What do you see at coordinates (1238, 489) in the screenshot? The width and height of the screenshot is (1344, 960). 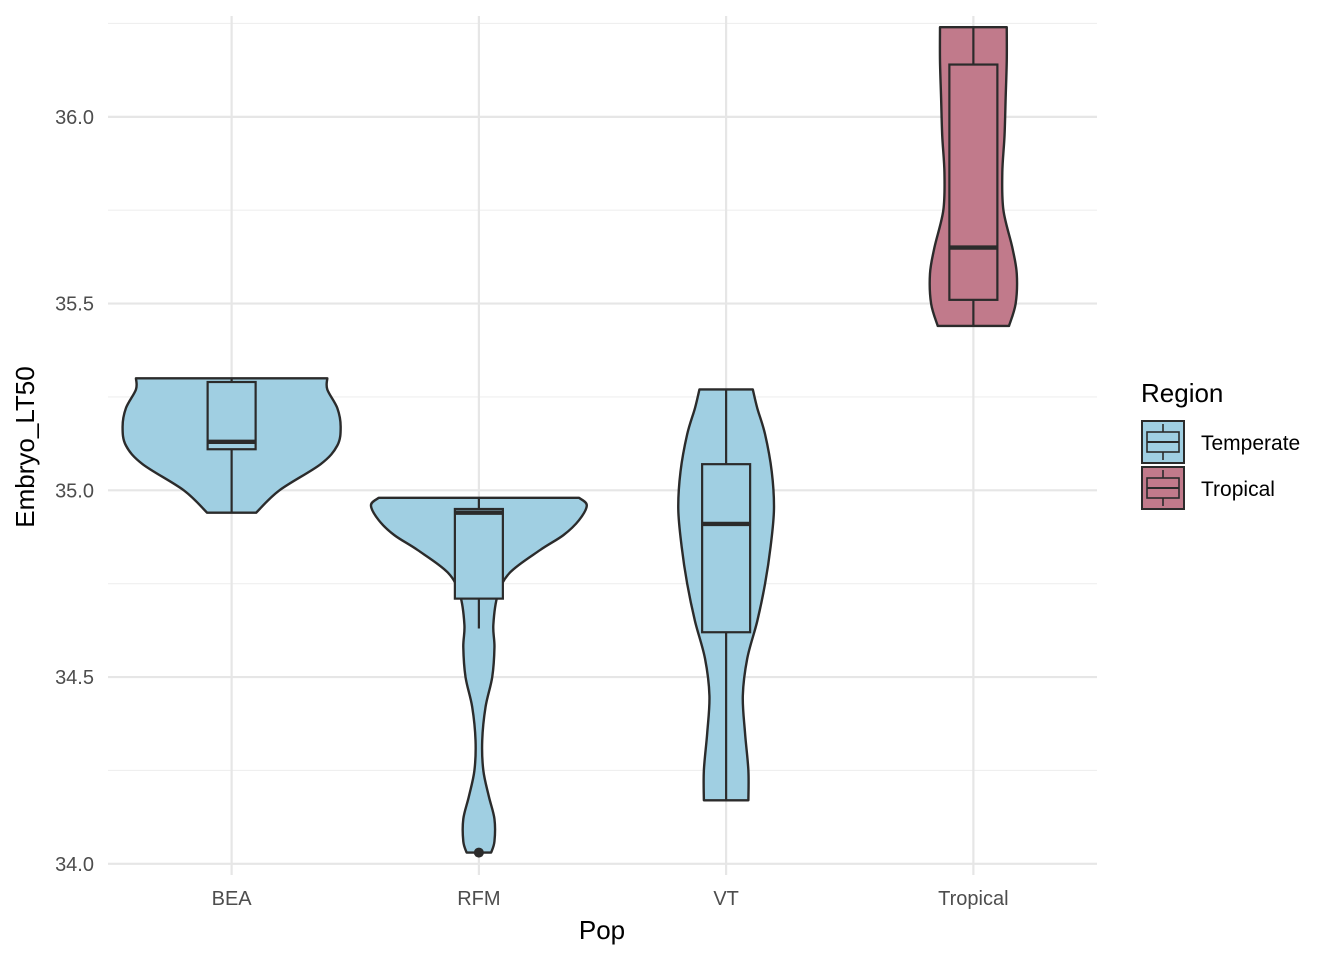 I see `legend-label: Tropical` at bounding box center [1238, 489].